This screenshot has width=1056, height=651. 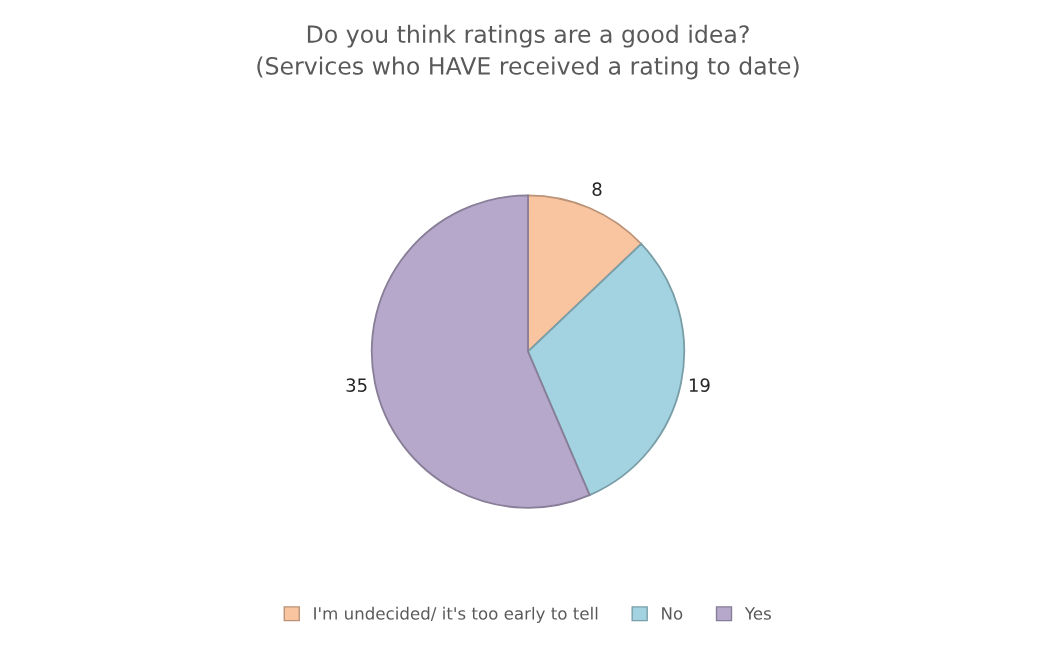 I want to click on legend-label: I'm undecided/ it's too early to tell, so click(x=456, y=614).